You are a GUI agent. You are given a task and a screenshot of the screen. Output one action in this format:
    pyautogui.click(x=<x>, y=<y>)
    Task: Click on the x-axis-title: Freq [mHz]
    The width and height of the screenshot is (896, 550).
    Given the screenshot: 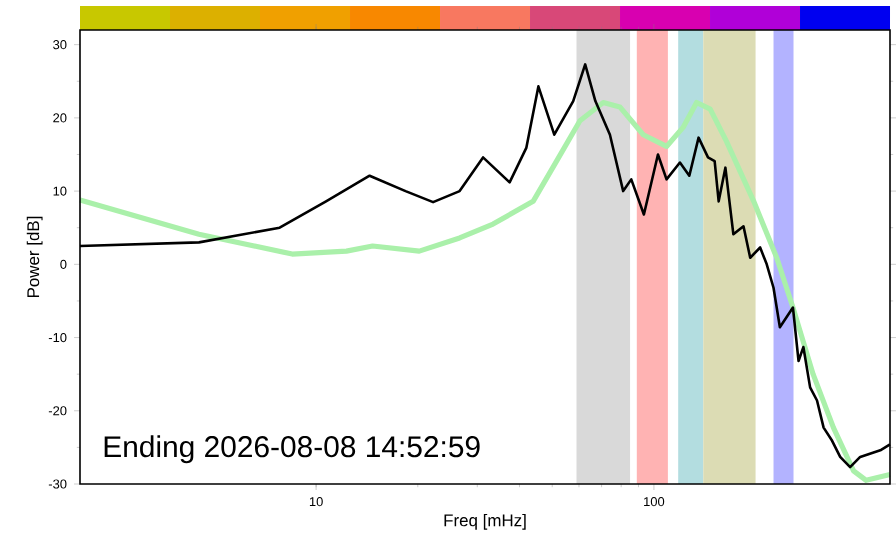 What is the action you would take?
    pyautogui.click(x=485, y=521)
    